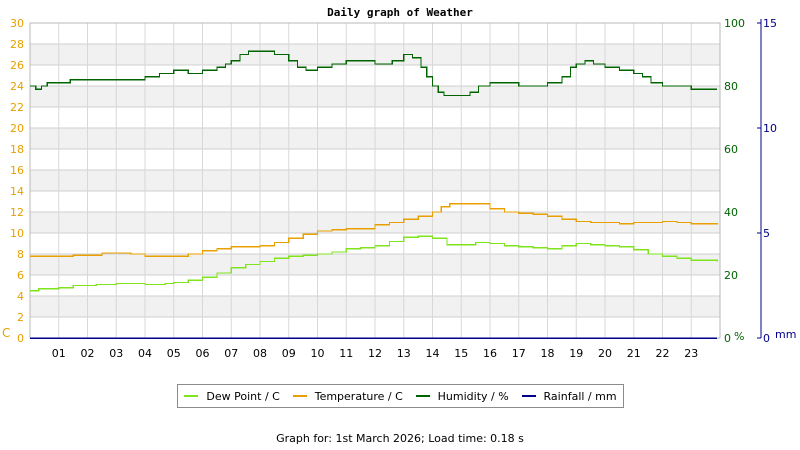 This screenshot has height=450, width=800. I want to click on legend-swatch-temperature, so click(299, 396).